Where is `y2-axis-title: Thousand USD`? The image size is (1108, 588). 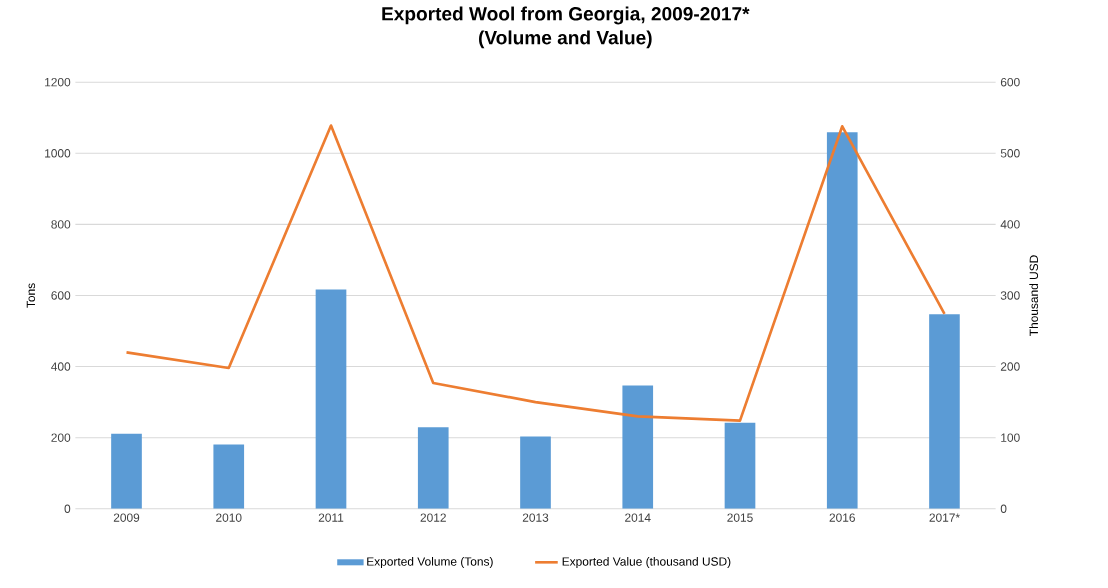 y2-axis-title: Thousand USD is located at coordinates (1034, 296).